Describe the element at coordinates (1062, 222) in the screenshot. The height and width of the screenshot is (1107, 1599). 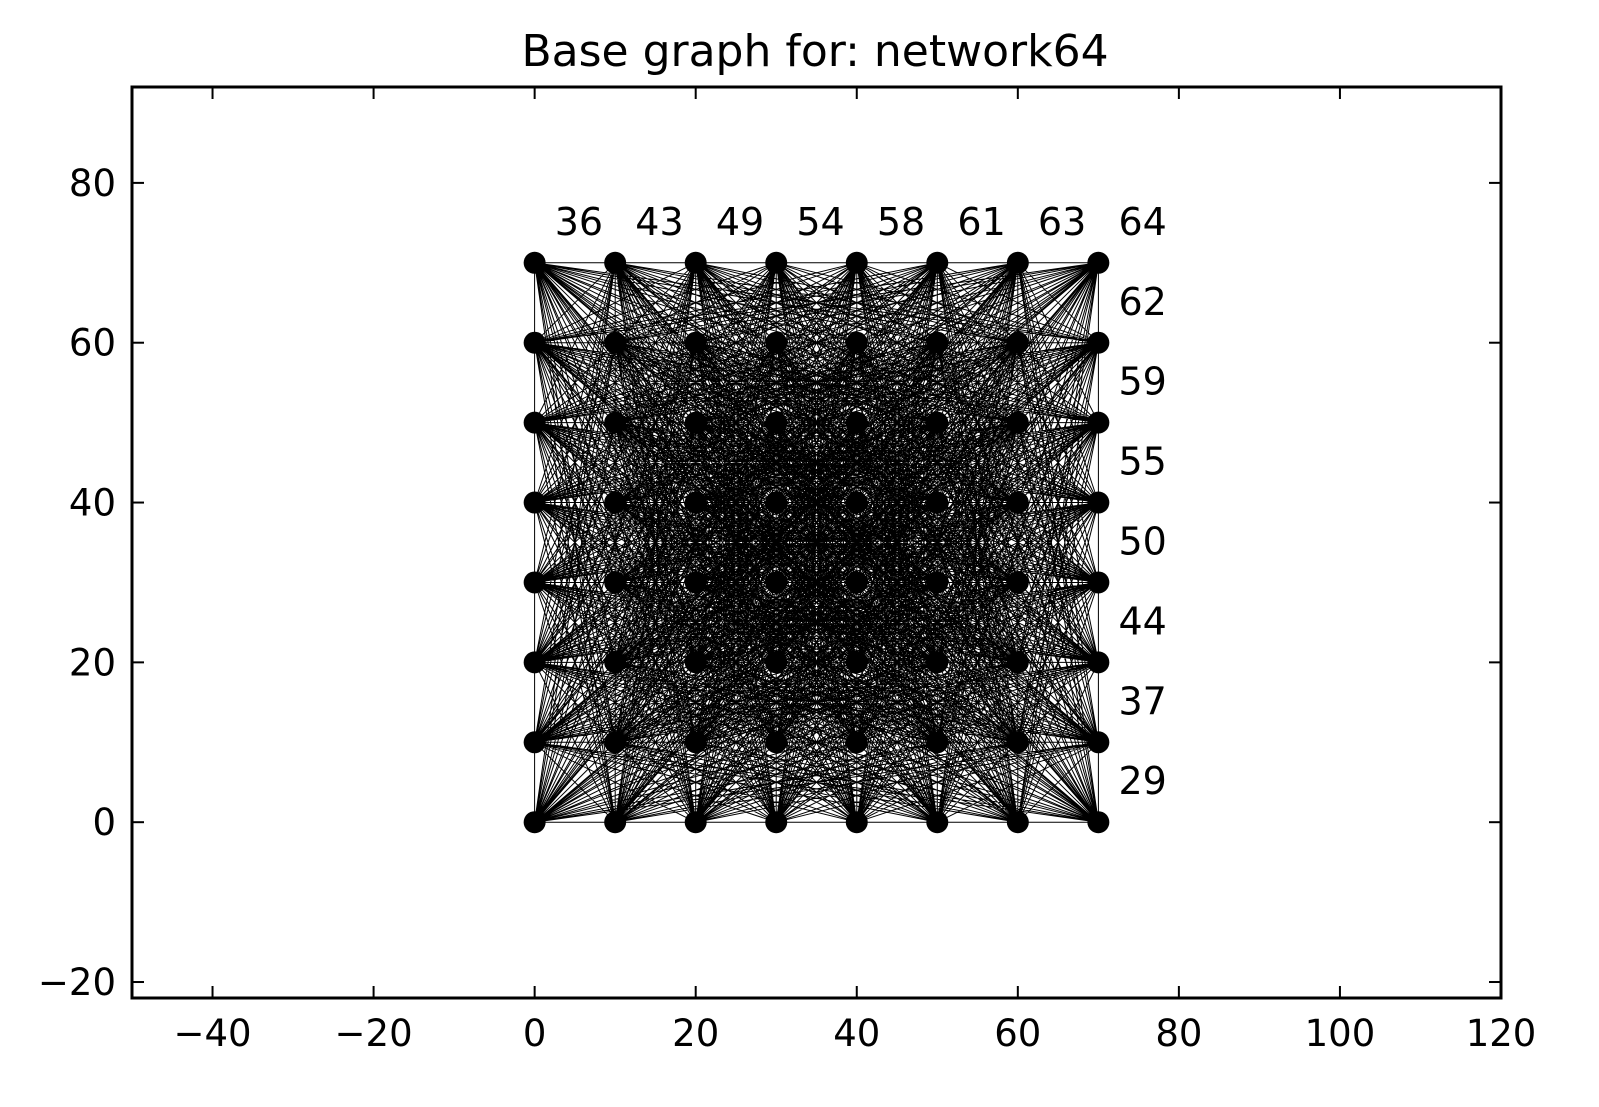
I see `node-label-top: 63` at that location.